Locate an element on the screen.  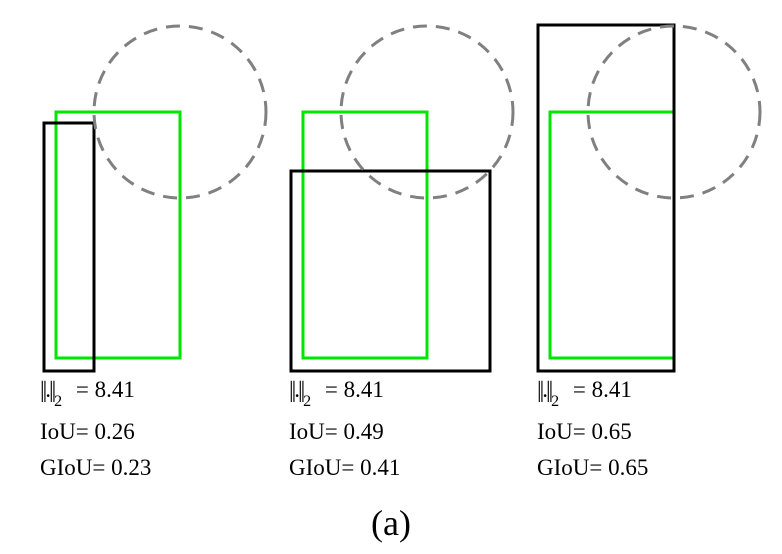
figure-caption: (a) is located at coordinates (391, 523).